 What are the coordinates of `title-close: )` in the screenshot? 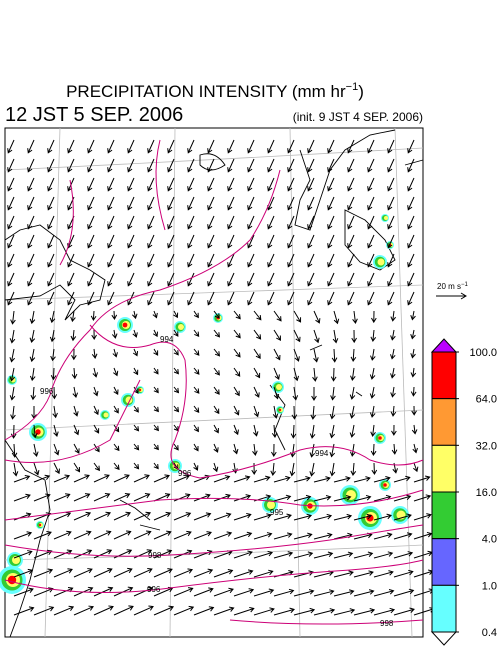 It's located at (361, 91).